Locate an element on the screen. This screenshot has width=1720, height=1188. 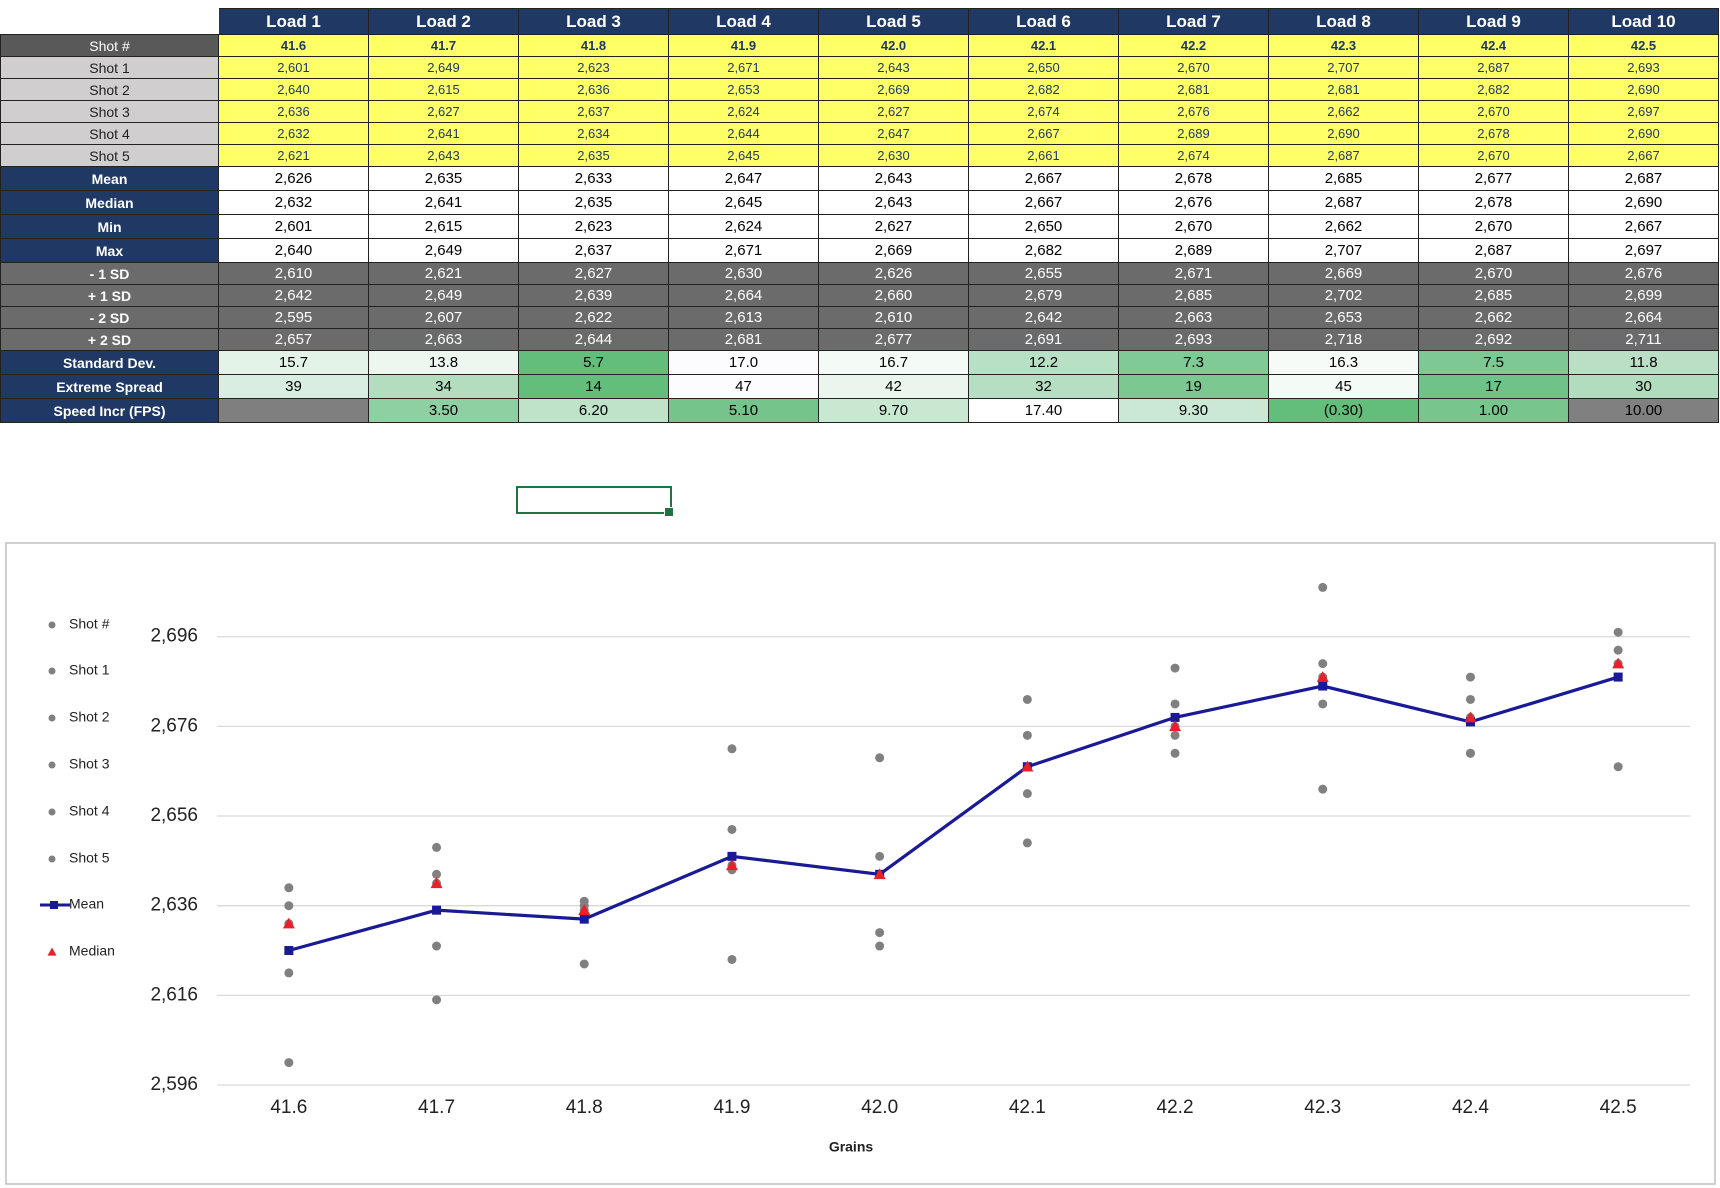
column-header: Load 6 is located at coordinates (1044, 21).